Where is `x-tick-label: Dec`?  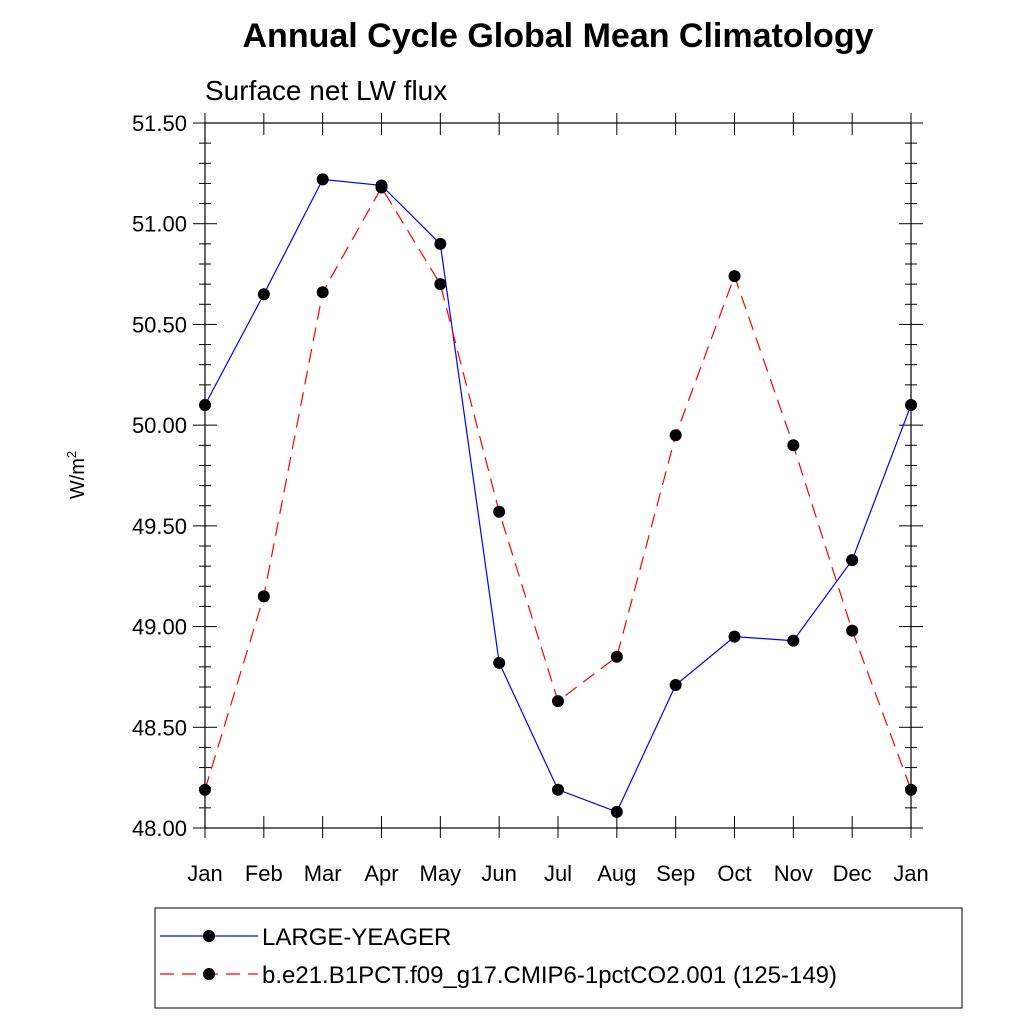
x-tick-label: Dec is located at coordinates (852, 873).